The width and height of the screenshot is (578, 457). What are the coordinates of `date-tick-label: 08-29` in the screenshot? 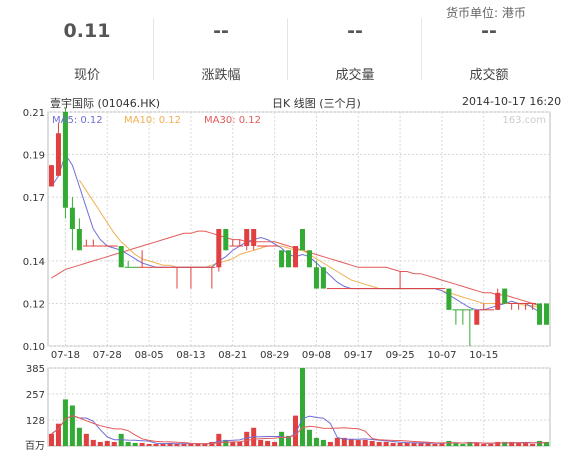 It's located at (274, 355).